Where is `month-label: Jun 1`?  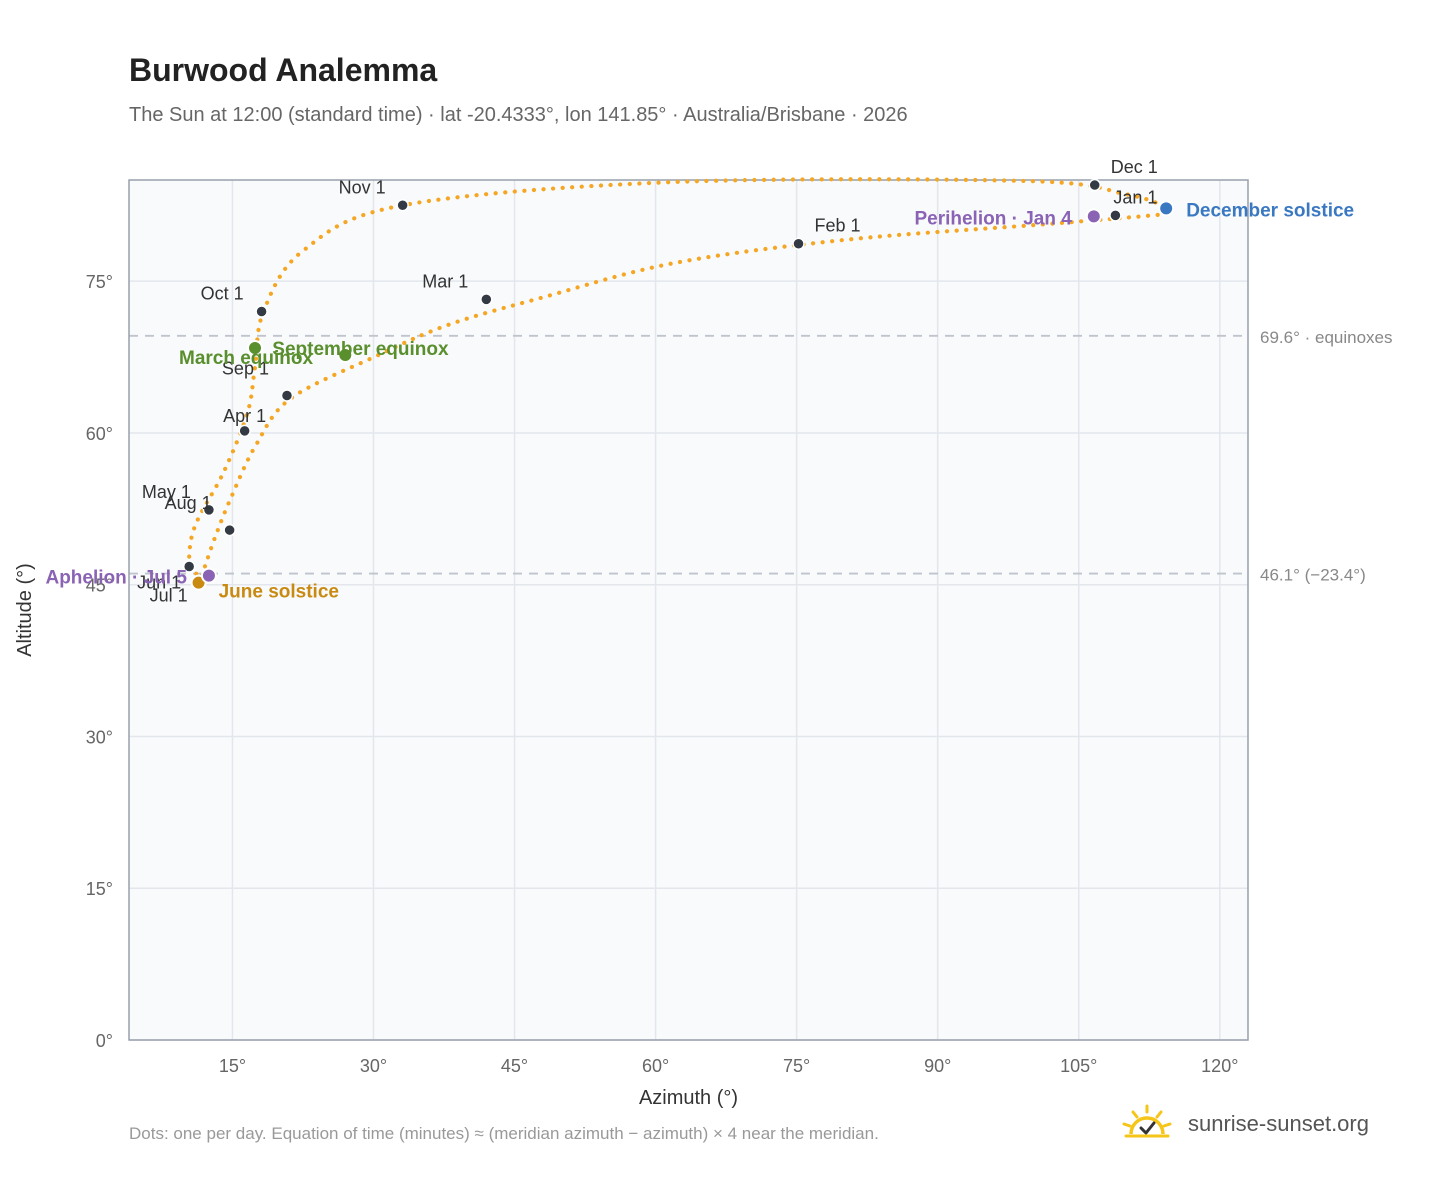 month-label: Jun 1 is located at coordinates (159, 582).